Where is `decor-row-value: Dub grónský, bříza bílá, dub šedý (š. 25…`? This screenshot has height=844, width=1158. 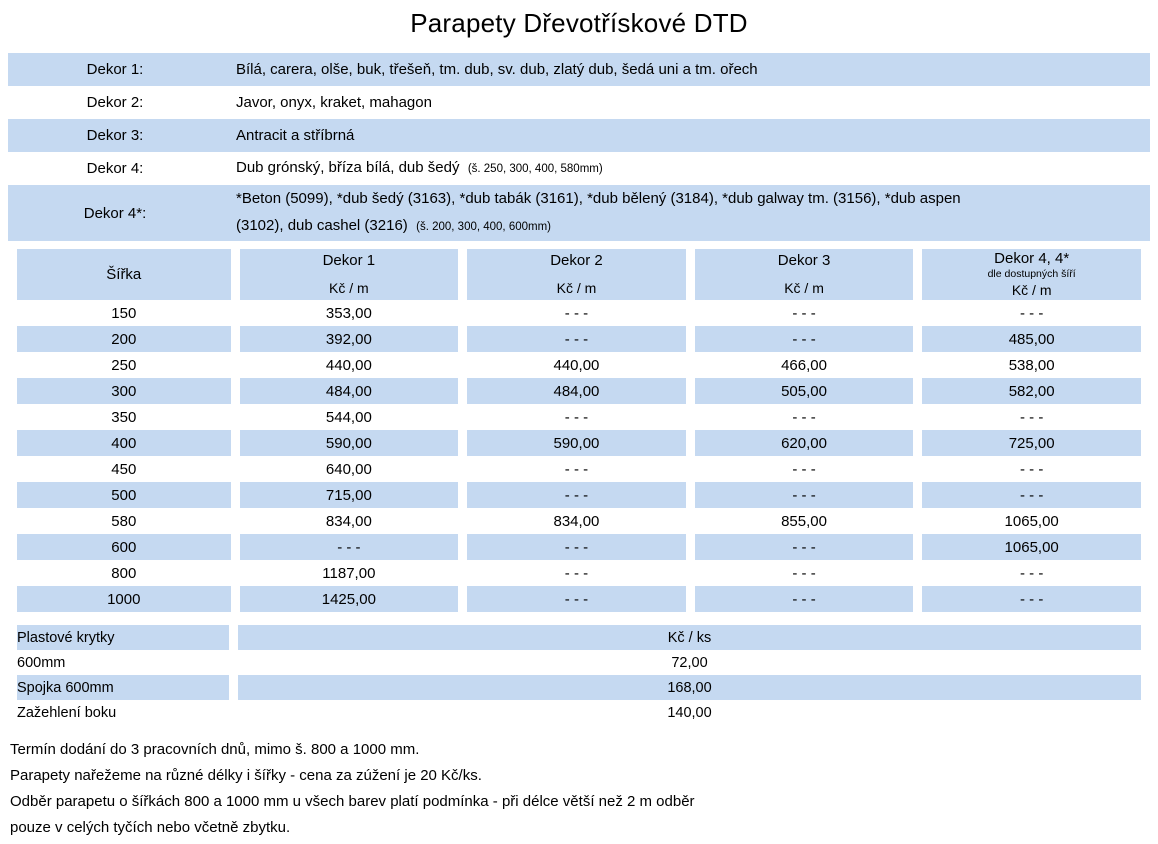
decor-row-value: Dub grónský, bříza bílá, dub šedý (š. 25… is located at coordinates (689, 168).